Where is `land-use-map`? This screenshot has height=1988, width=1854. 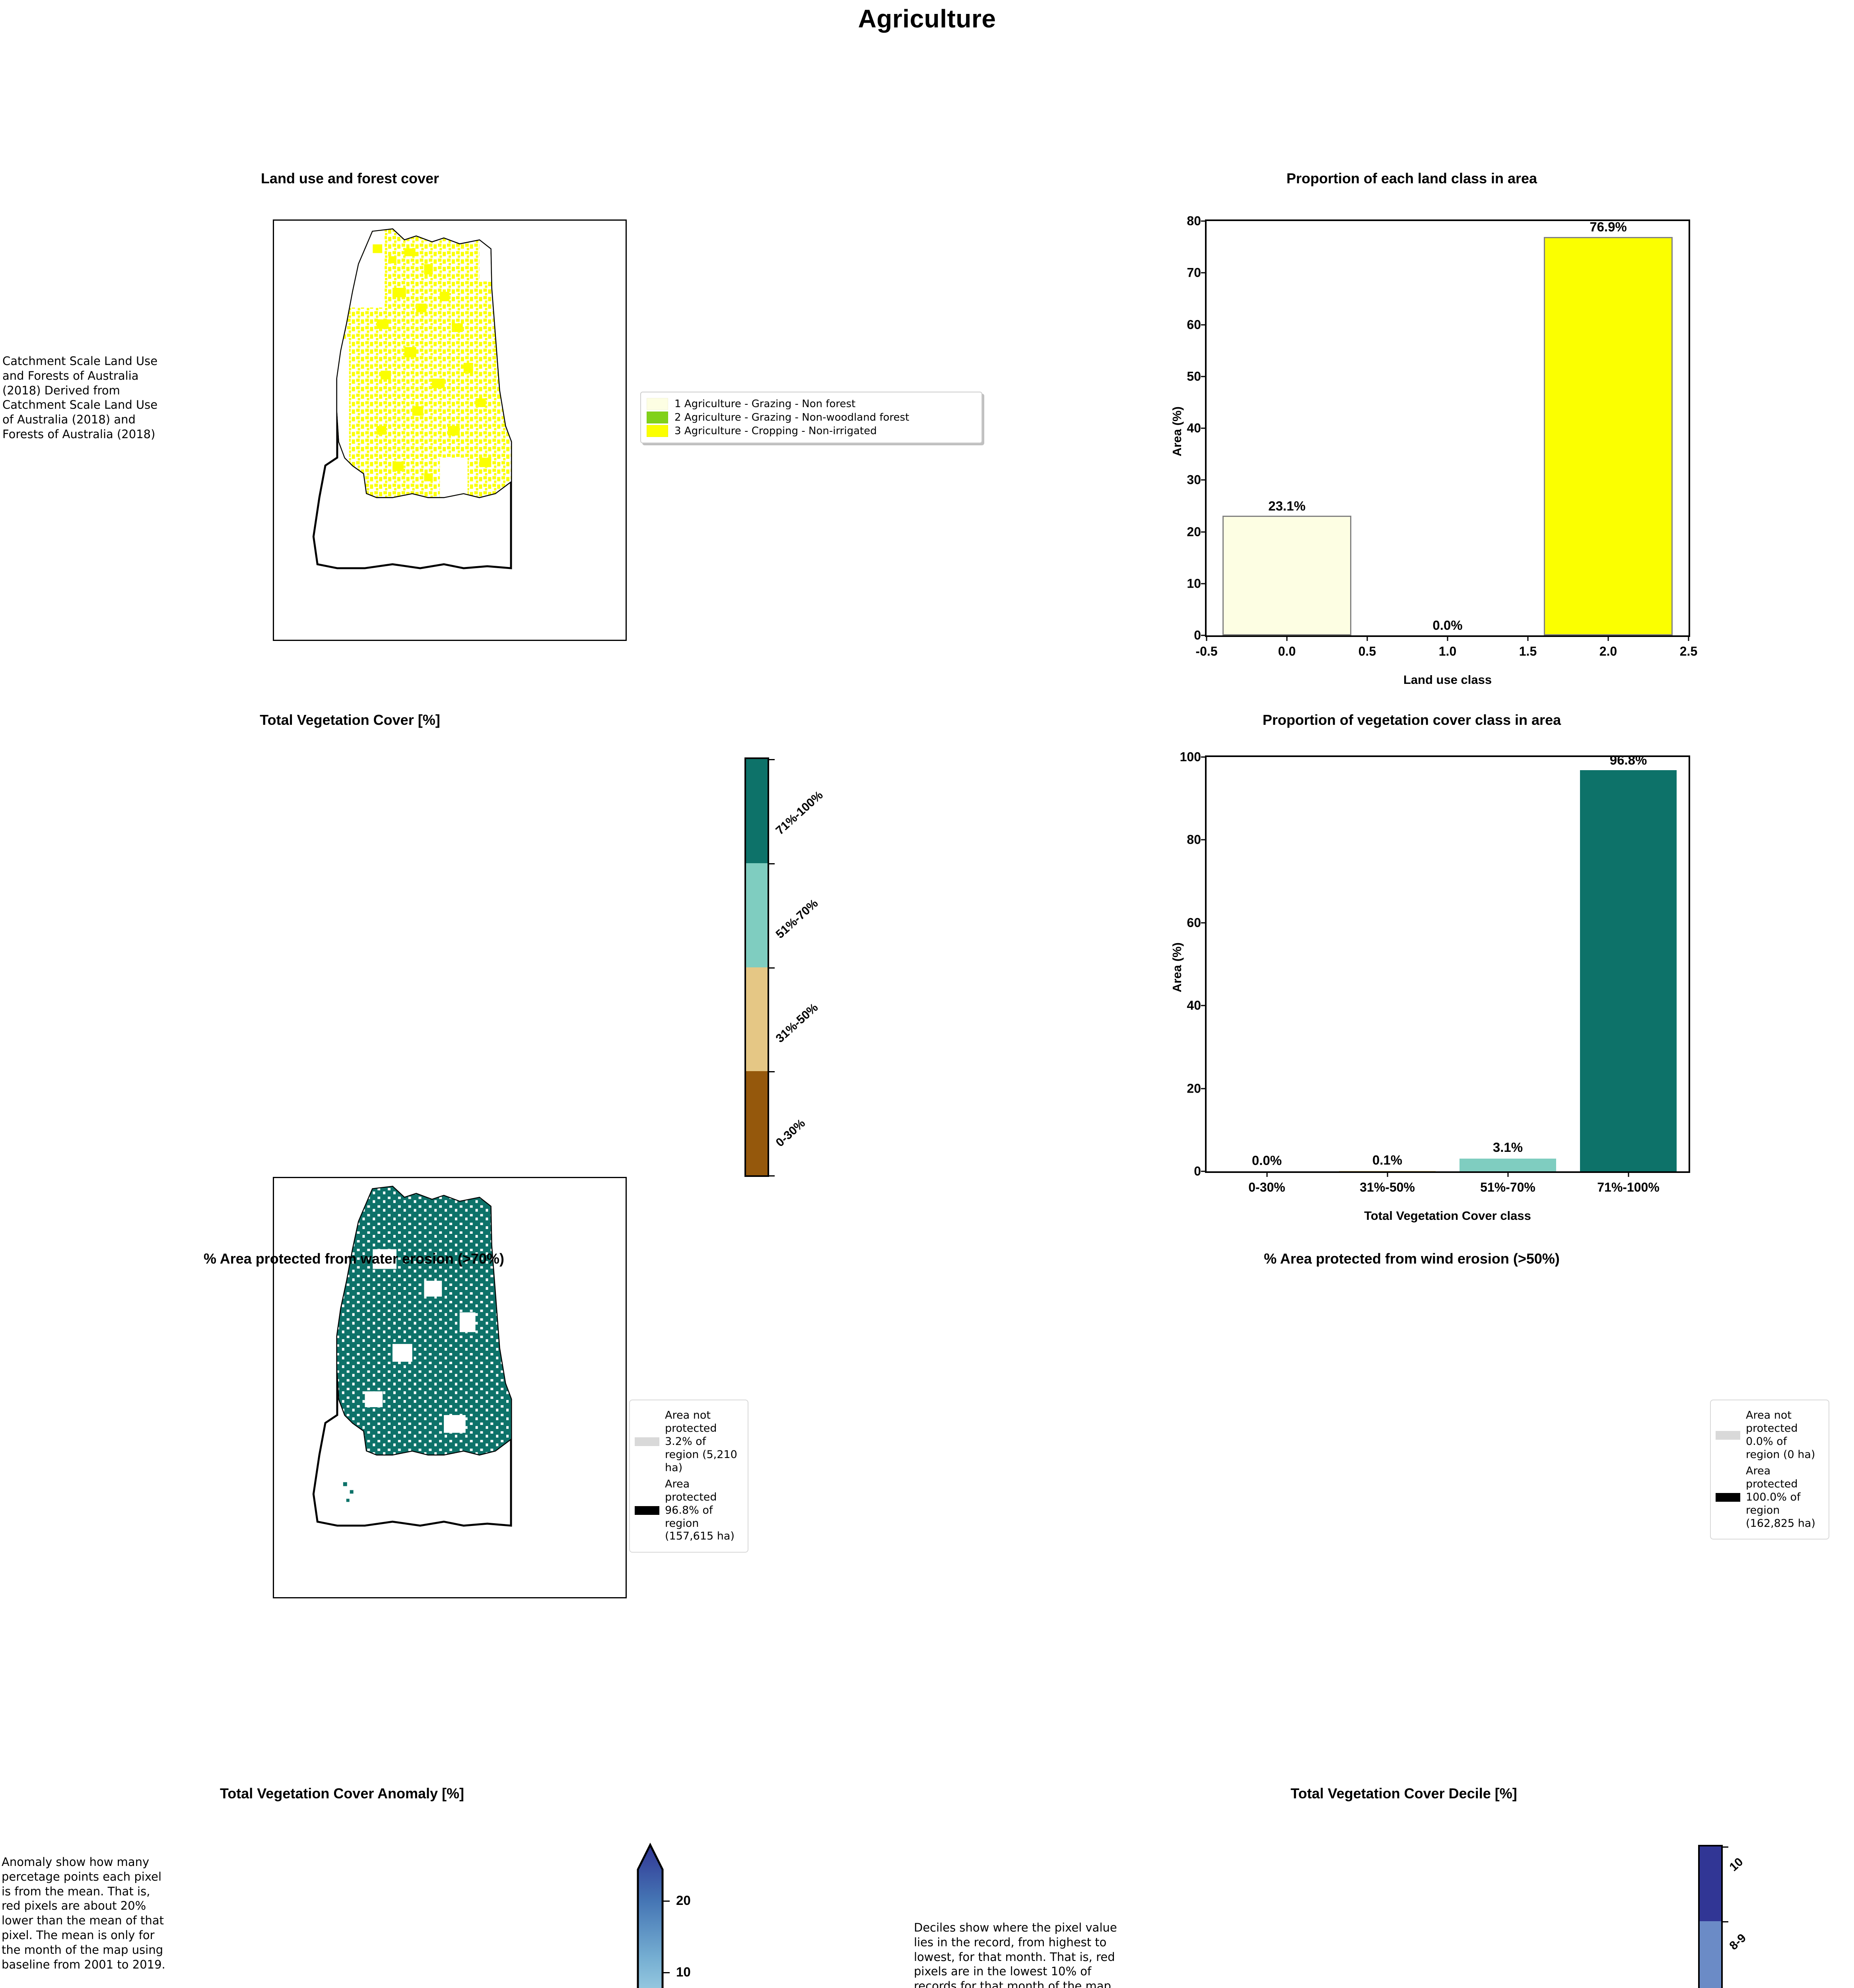 land-use-map is located at coordinates (450, 430).